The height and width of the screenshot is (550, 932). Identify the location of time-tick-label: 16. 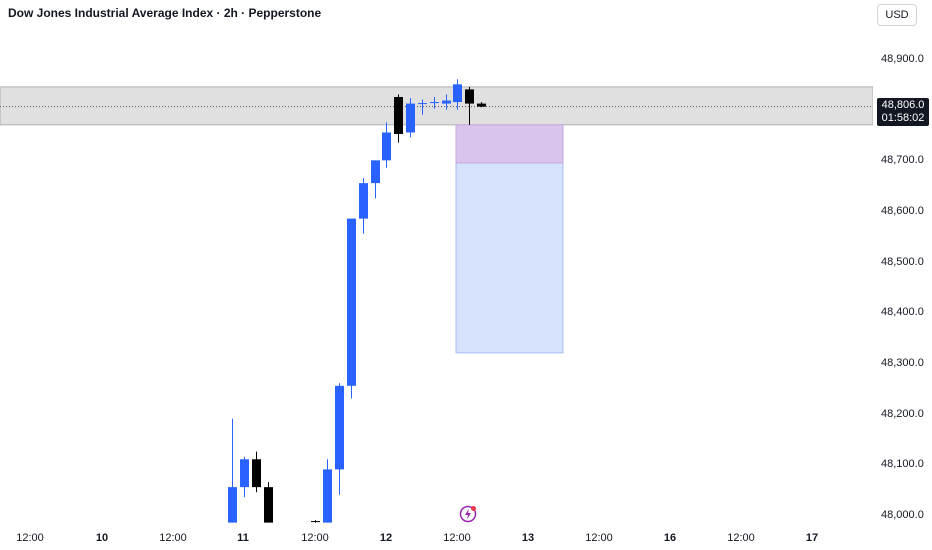
(670, 538).